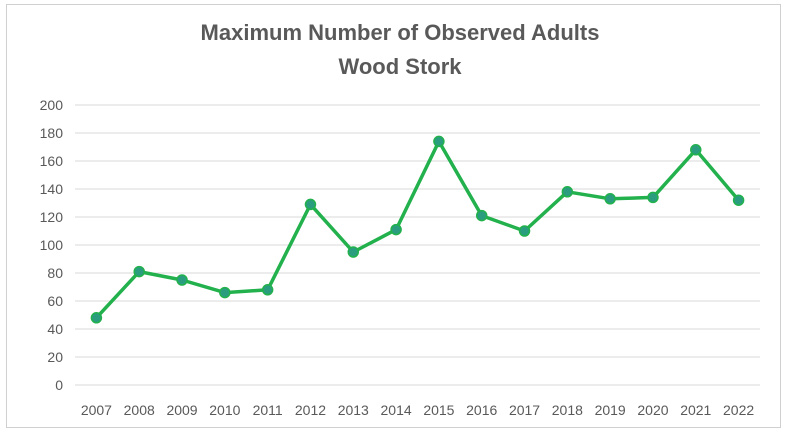 This screenshot has height=432, width=800. I want to click on x-tick-label: 2007, so click(96, 410).